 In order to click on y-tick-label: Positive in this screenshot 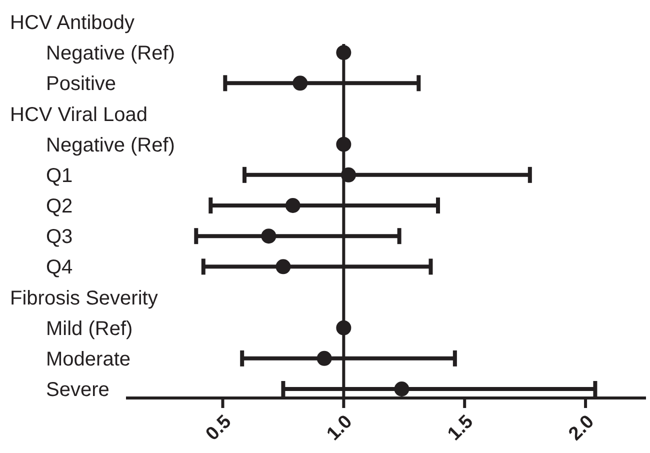, I will do `click(81, 84)`.